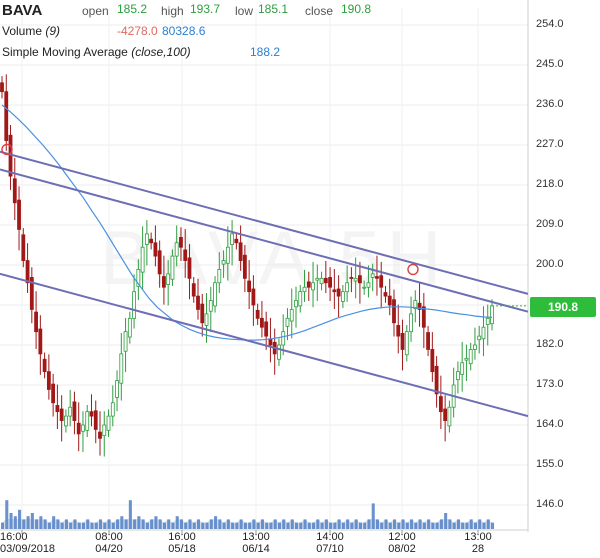 This screenshot has width=600, height=558. Describe the element at coordinates (22, 10) in the screenshot. I see `ticker-symbol: BAVA` at that location.